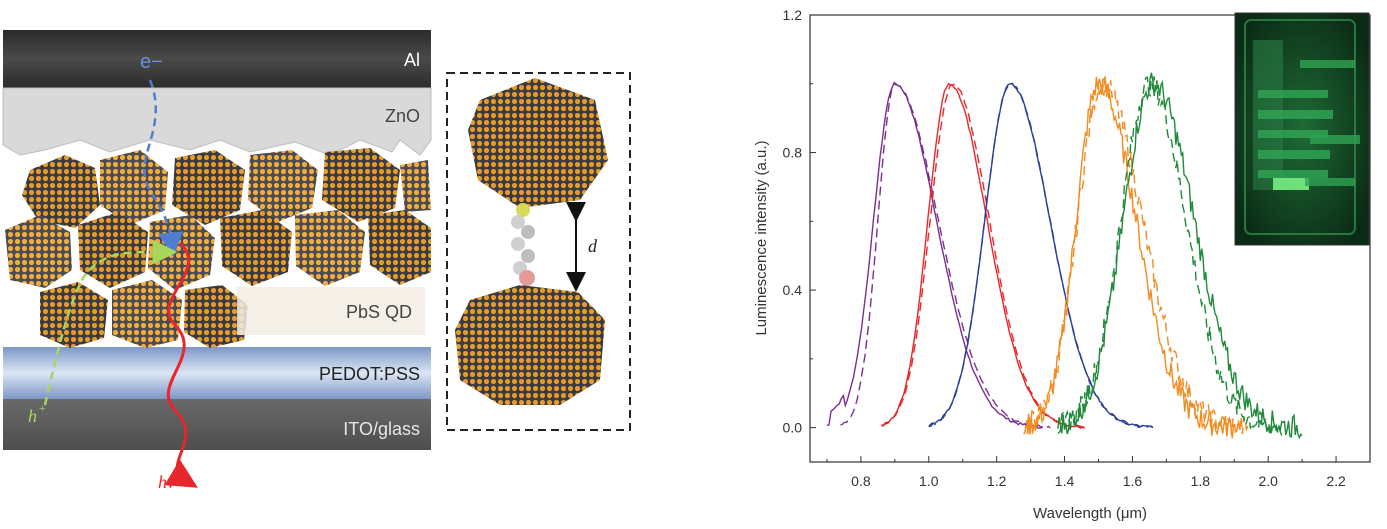 The width and height of the screenshot is (1387, 529). I want to click on inset-frame, so click(538, 251).